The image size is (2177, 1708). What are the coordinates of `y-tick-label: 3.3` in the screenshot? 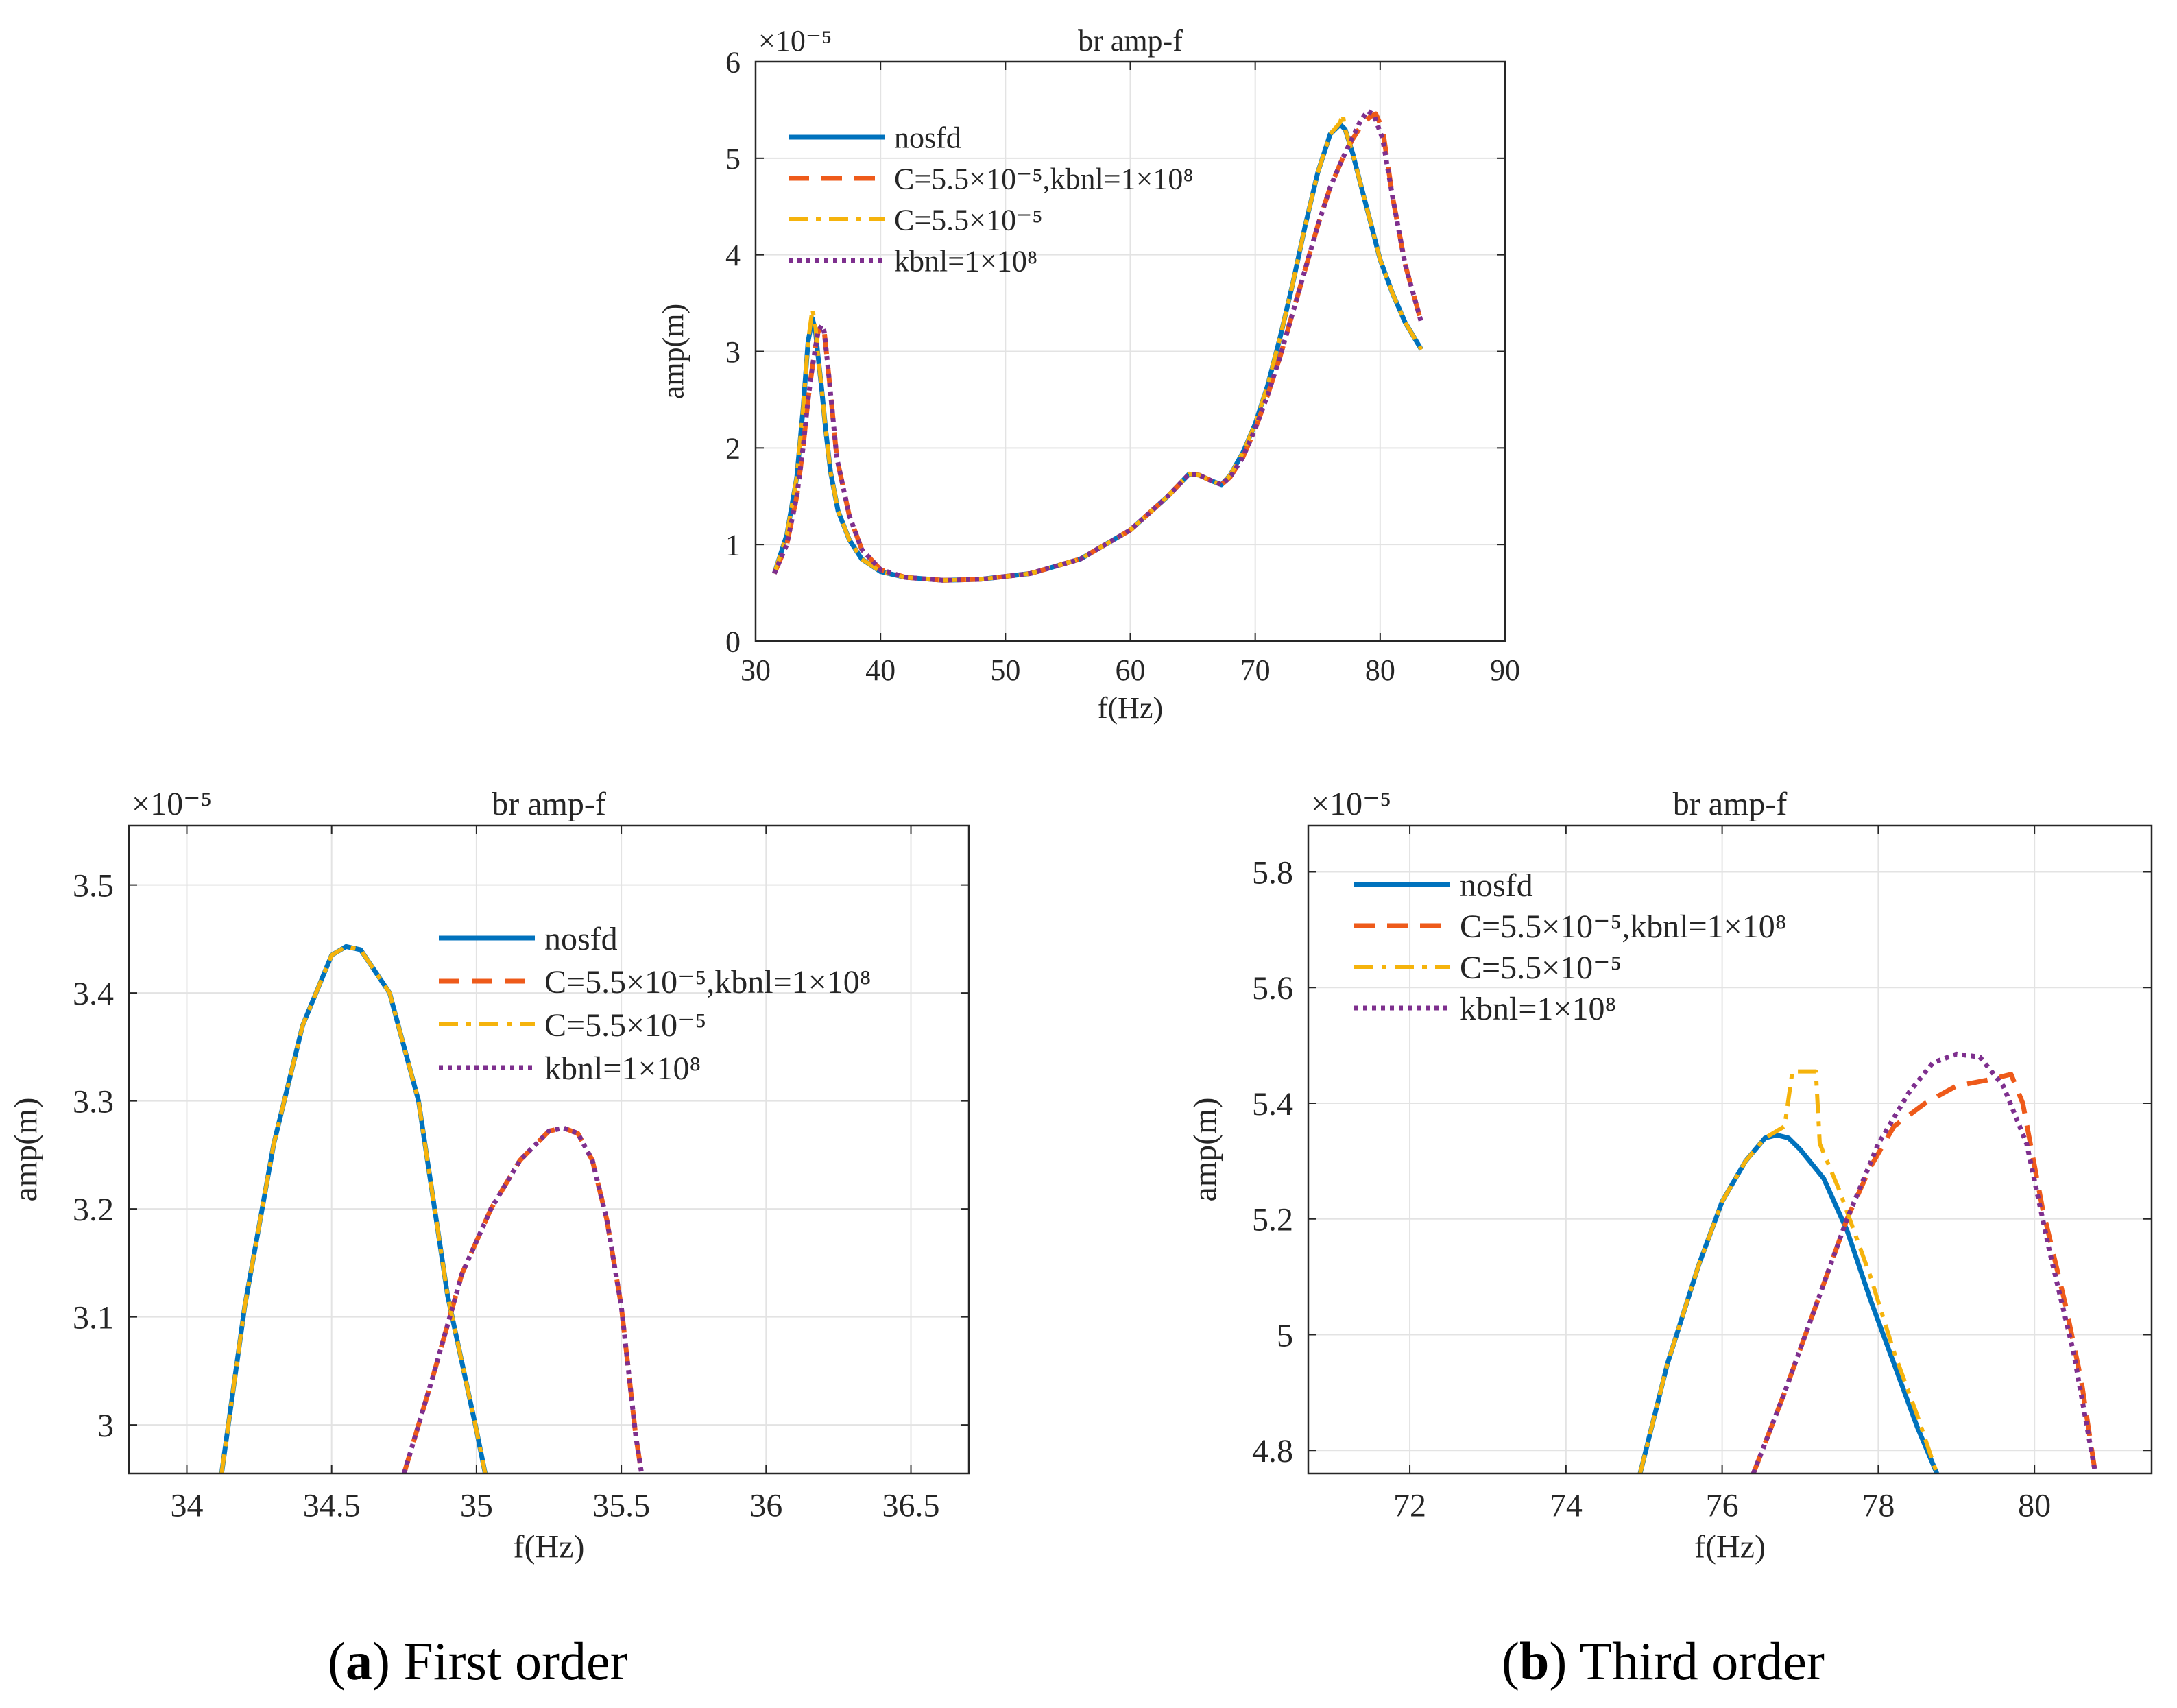 It's located at (93, 1102).